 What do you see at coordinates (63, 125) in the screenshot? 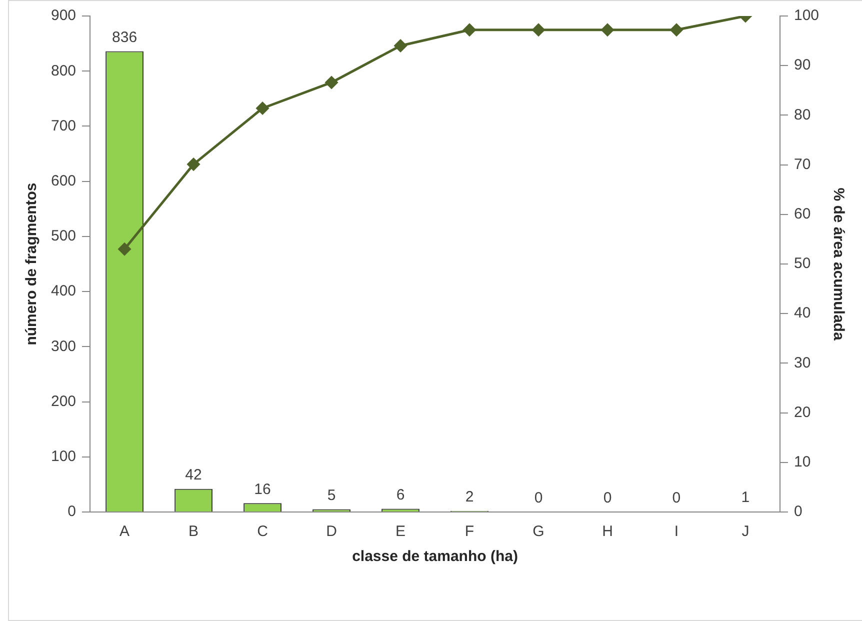
I see `y-tick-label: 700` at bounding box center [63, 125].